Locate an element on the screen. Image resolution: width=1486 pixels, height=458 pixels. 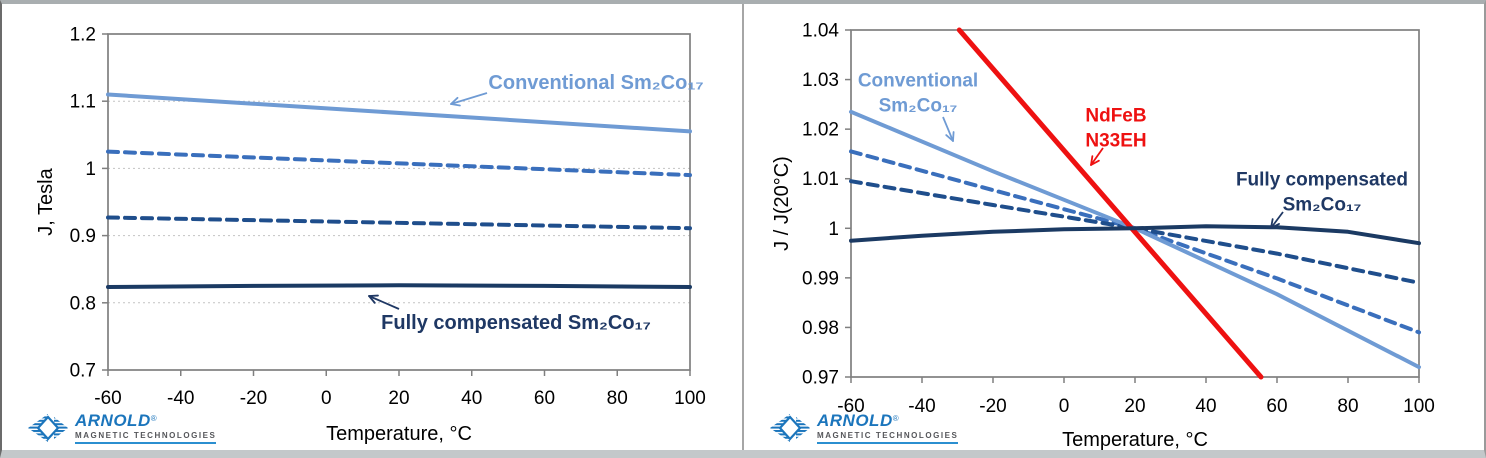
y-axis-tick-label: 1.2 is located at coordinates (83, 35).